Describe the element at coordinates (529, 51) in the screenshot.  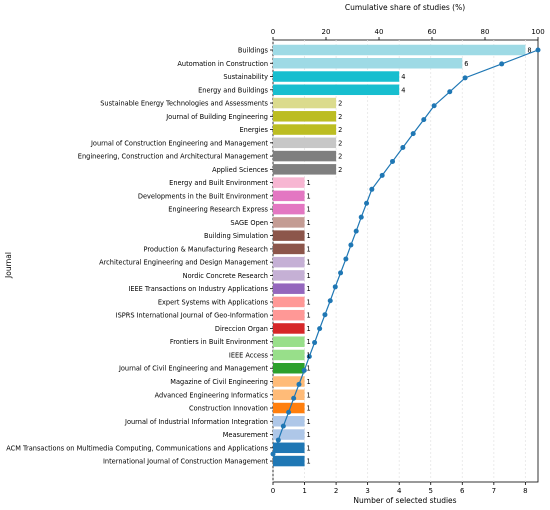
I see `value-label: 8` at that location.